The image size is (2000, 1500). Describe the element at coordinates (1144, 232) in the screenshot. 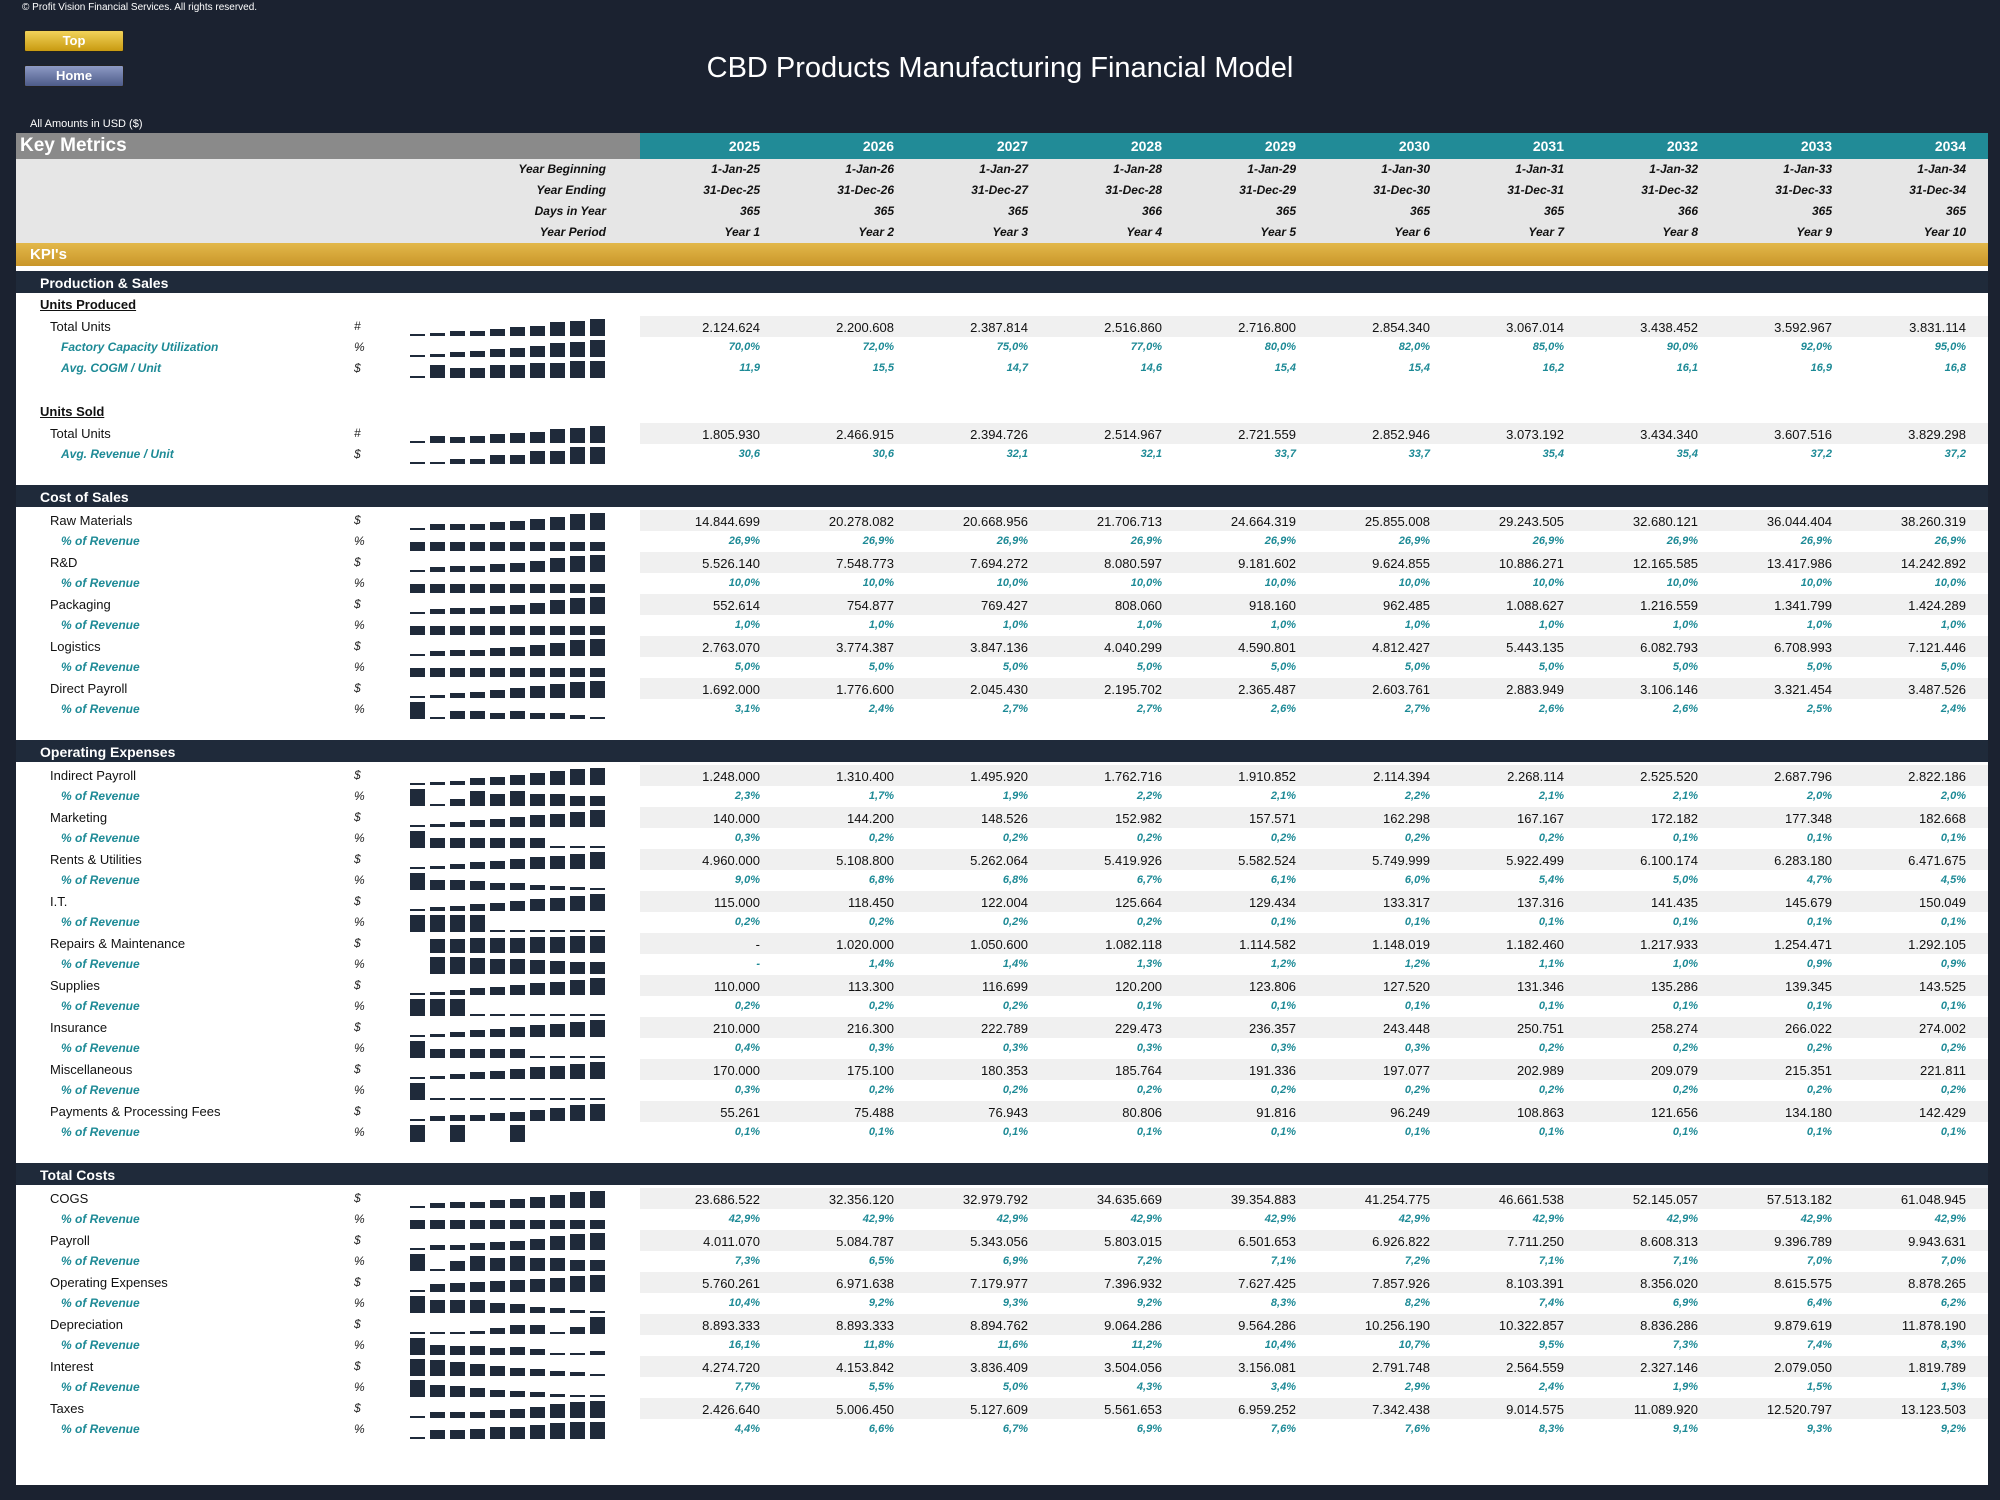

I see `meta-value: Year 4` at that location.